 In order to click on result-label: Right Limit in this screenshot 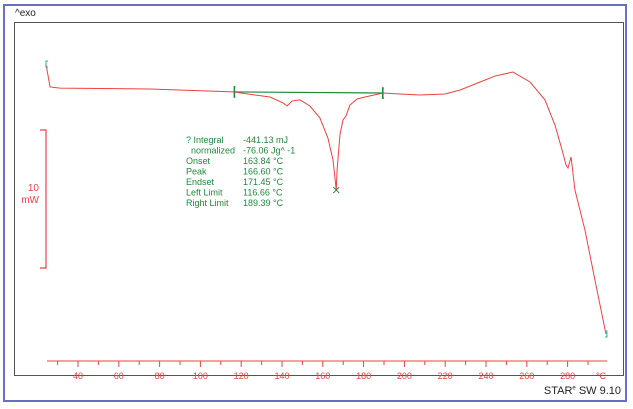, I will do `click(207, 203)`.